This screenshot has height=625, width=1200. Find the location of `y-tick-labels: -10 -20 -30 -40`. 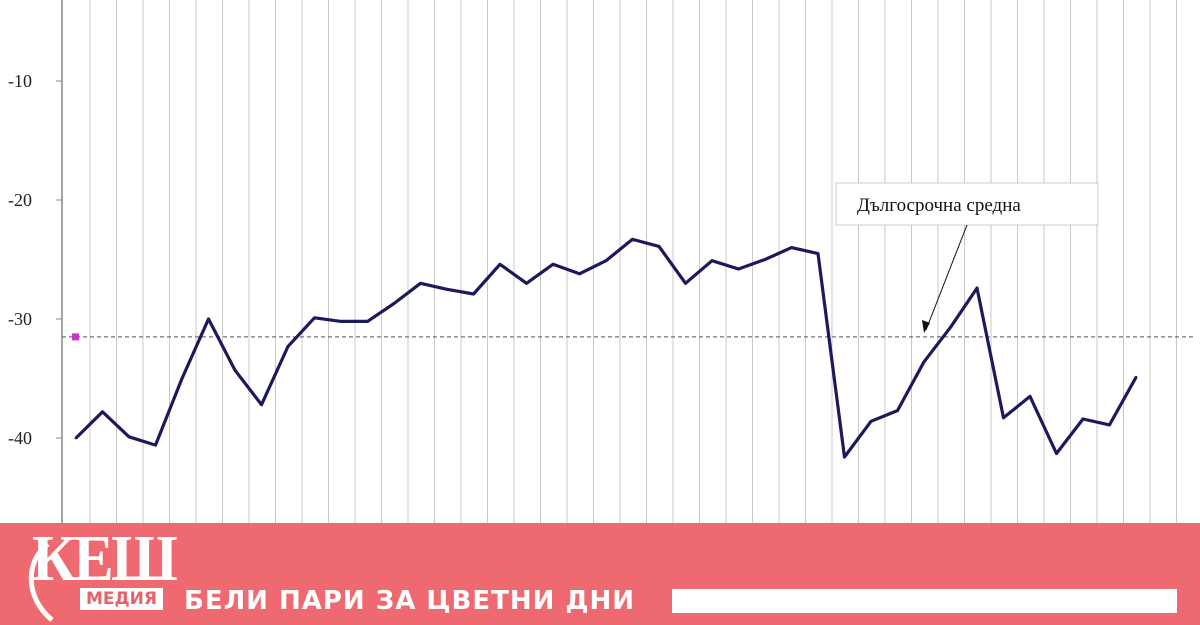

y-tick-labels: -10 -20 -30 -40 is located at coordinates (35, 259).